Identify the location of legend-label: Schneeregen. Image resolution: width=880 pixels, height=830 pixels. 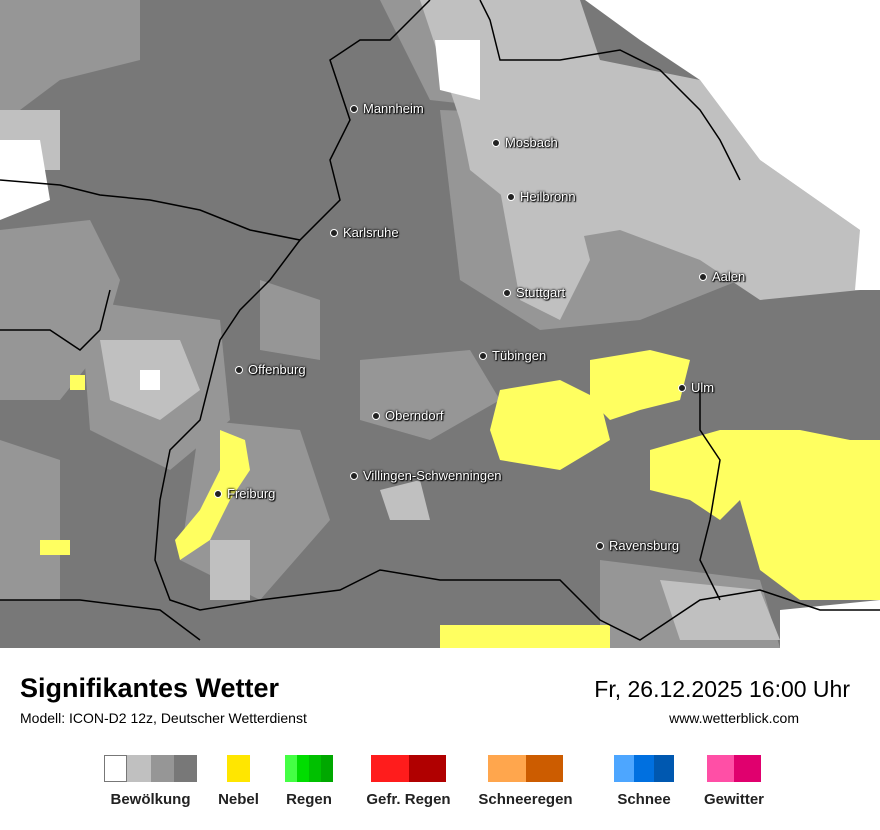
(525, 799).